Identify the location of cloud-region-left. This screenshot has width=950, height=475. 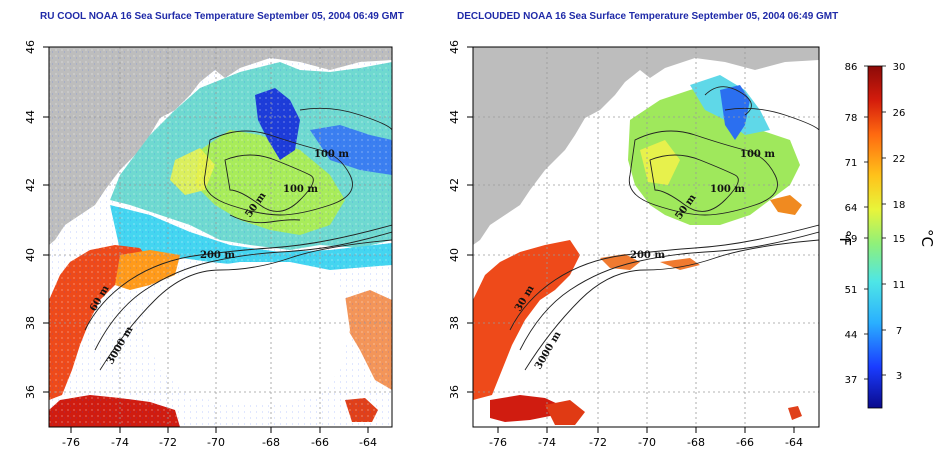
(247, 333).